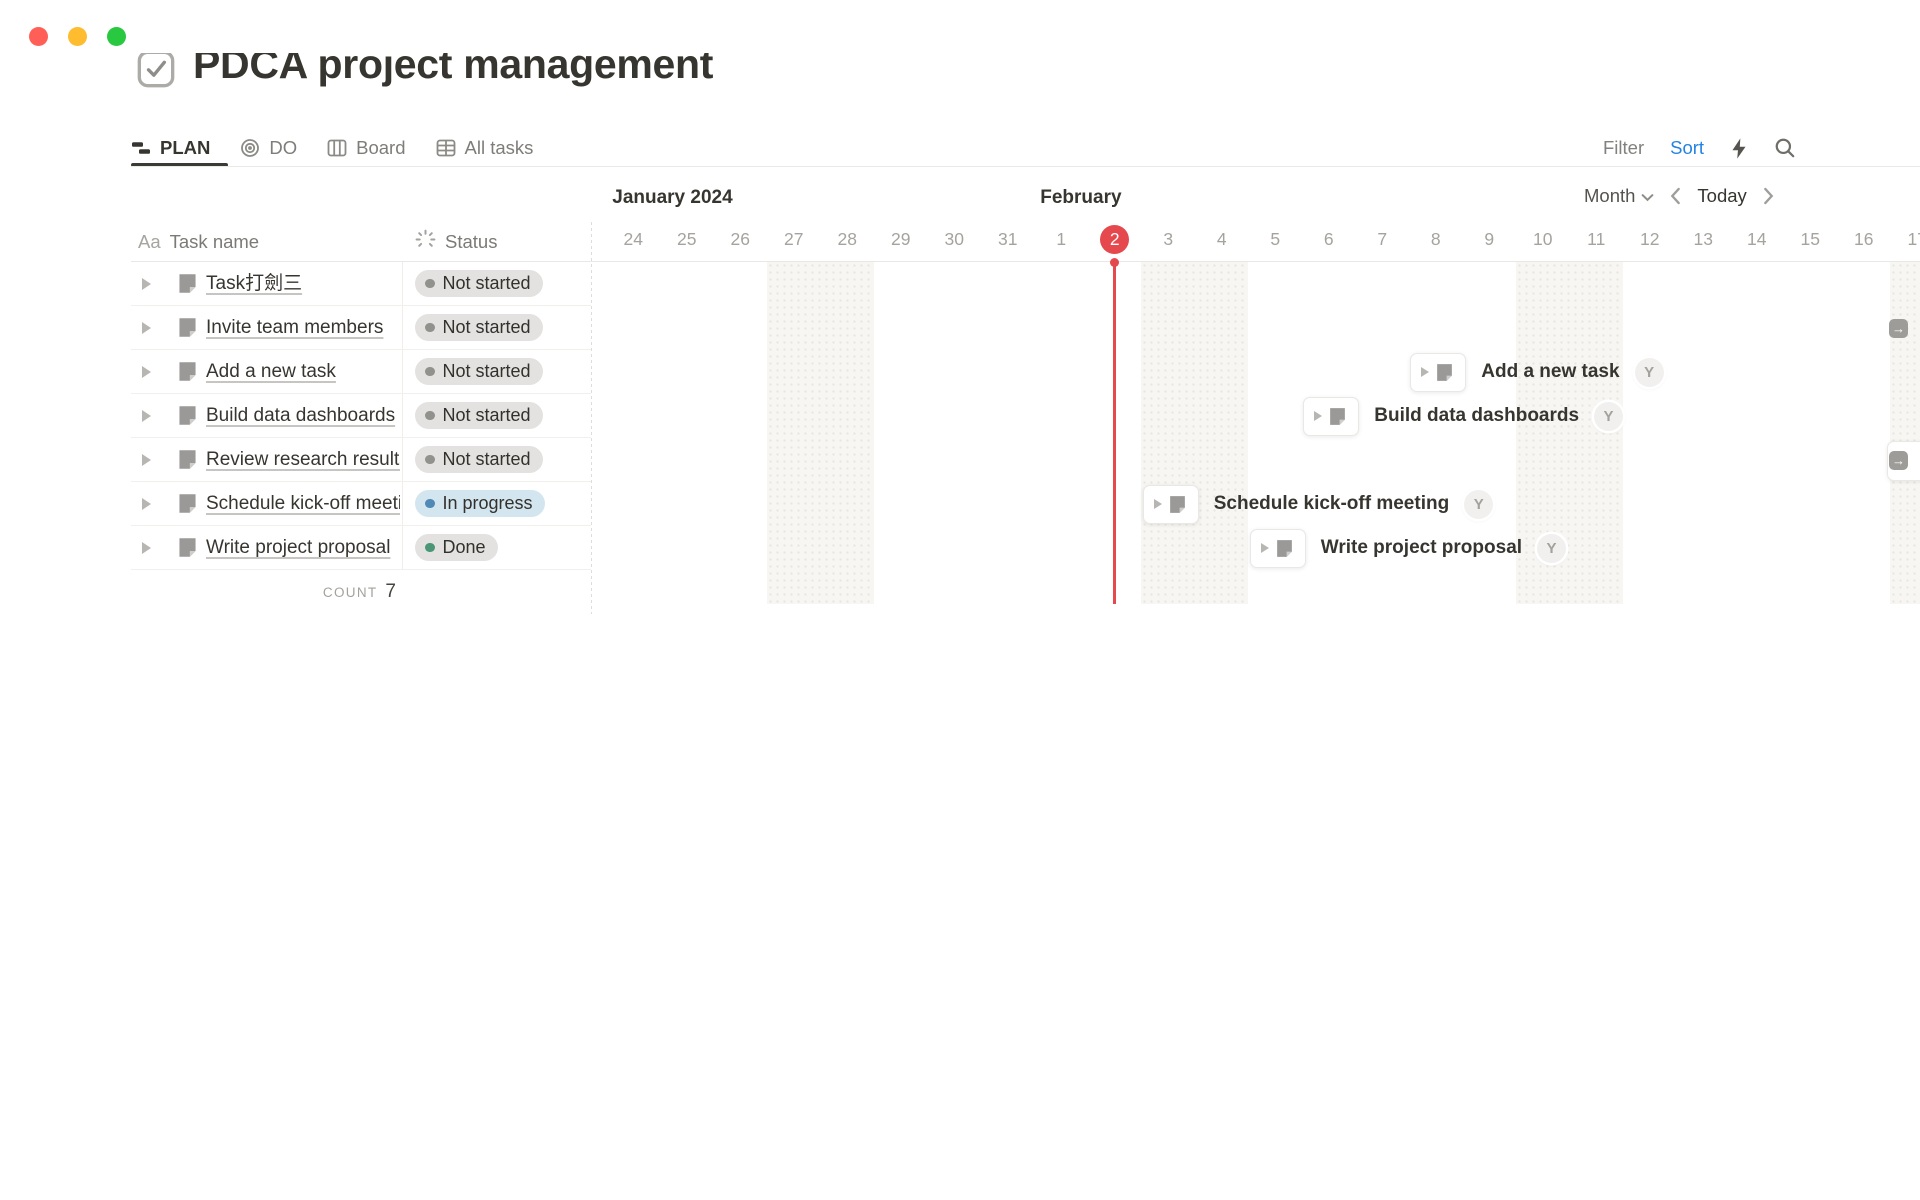 This screenshot has width=1920, height=1200. Describe the element at coordinates (199, 241) in the screenshot. I see `column-header-task-name: Aa Task name` at that location.